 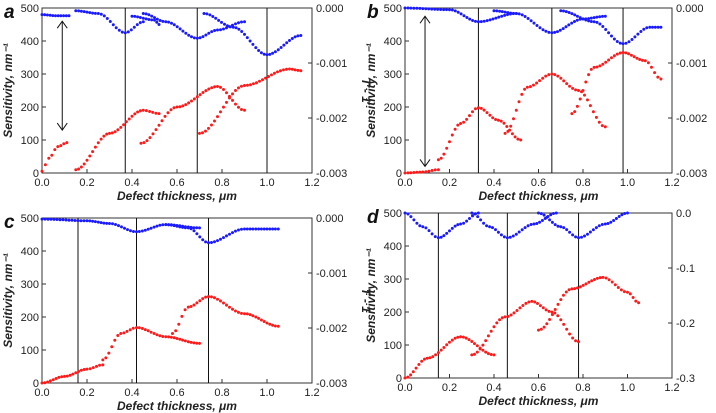 I want to click on y2-tick-label: -0.3, so click(x=685, y=379).